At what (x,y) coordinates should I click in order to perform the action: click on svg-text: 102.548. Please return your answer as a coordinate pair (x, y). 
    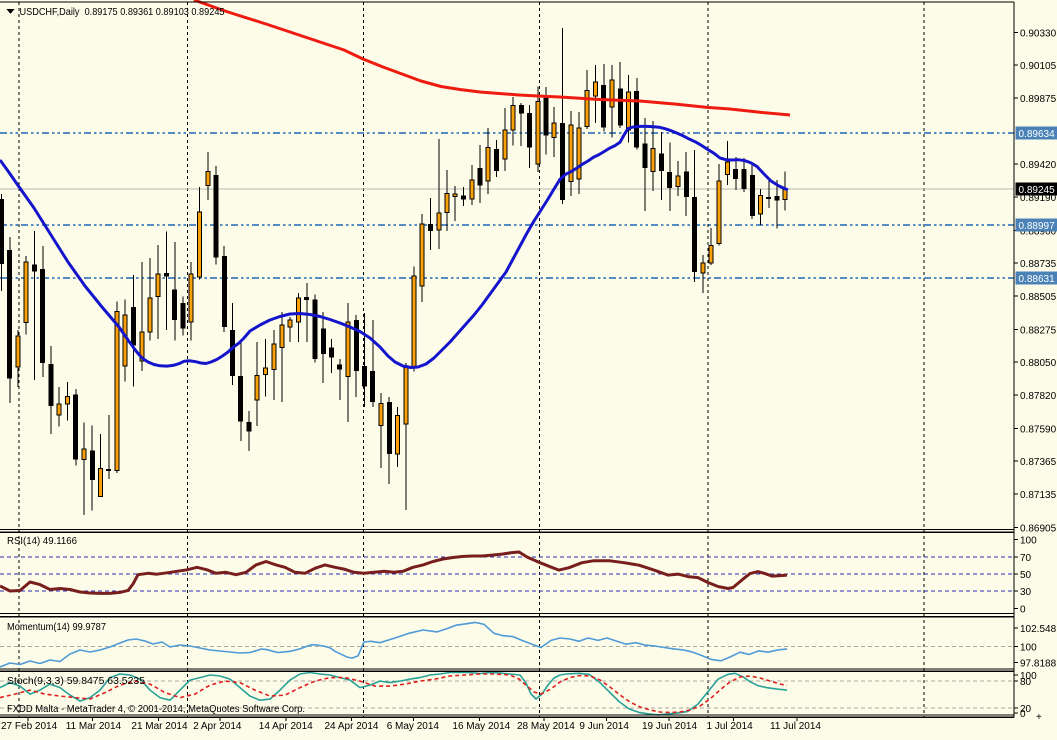
    Looking at the image, I should click on (1038, 629).